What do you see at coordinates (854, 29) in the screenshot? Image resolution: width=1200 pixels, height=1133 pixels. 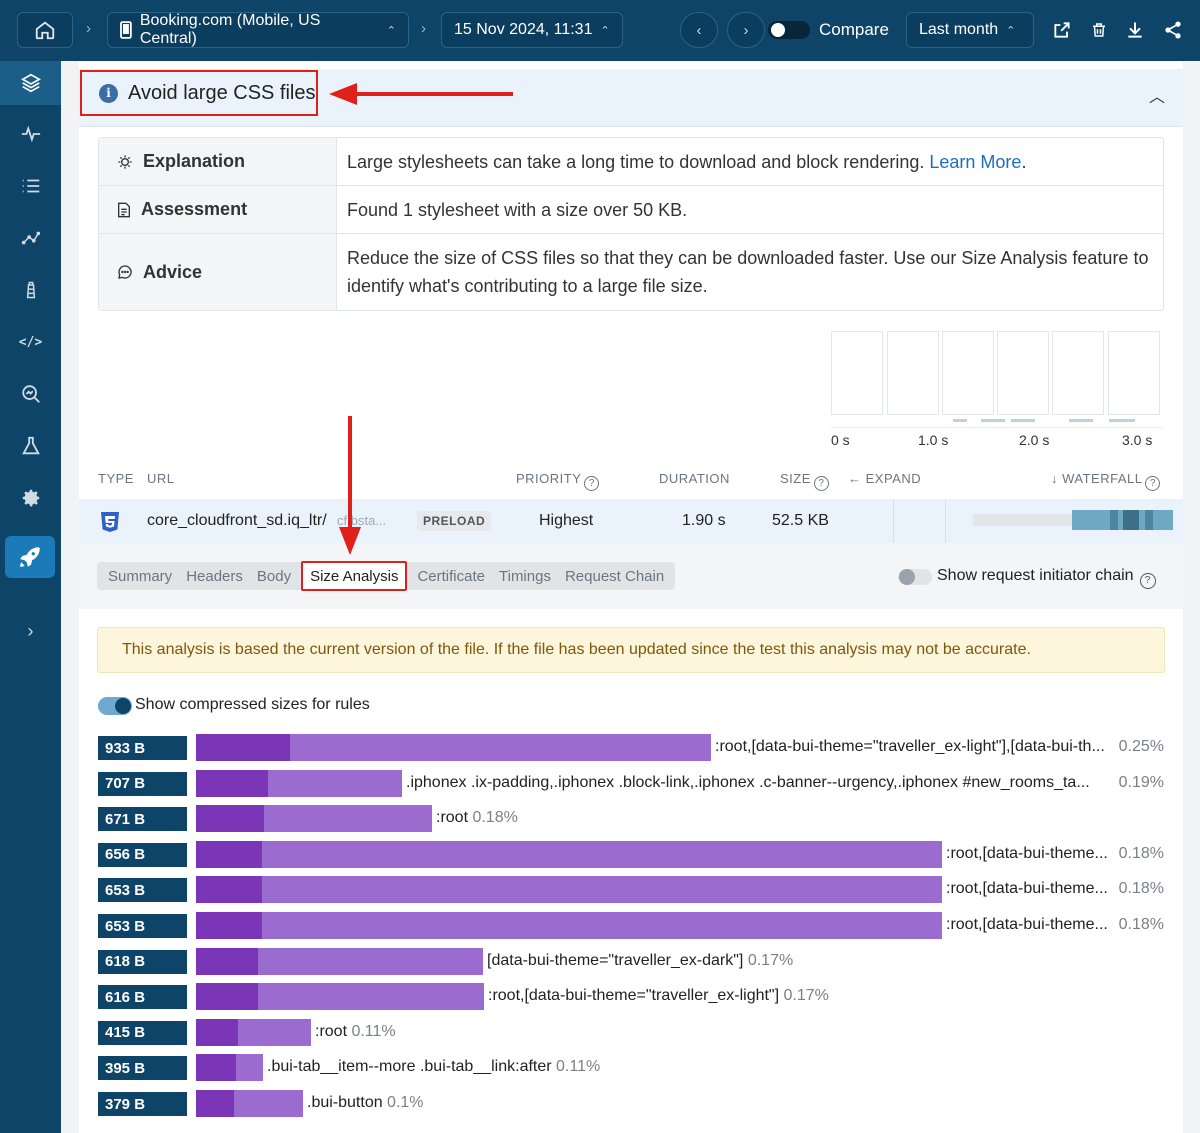 I see `compare-label: Compare` at bounding box center [854, 29].